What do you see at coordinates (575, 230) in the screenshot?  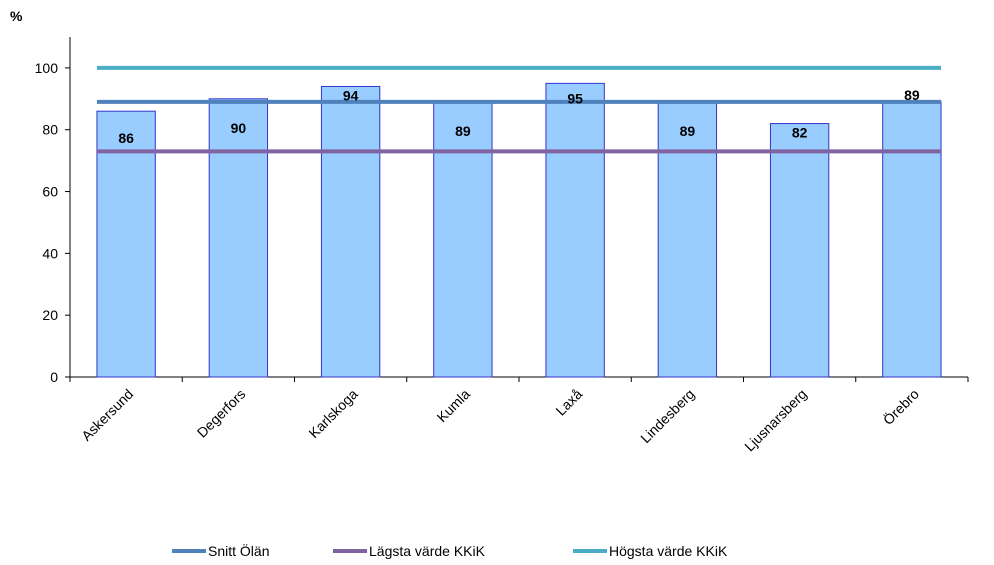 I see `bar-laxå` at bounding box center [575, 230].